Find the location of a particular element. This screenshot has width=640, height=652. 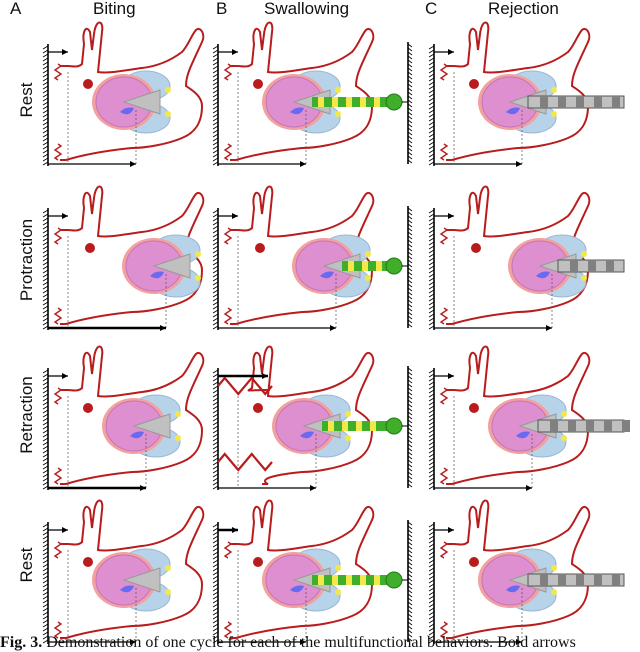

diagram-swallowing-retraction is located at coordinates (312, 418).